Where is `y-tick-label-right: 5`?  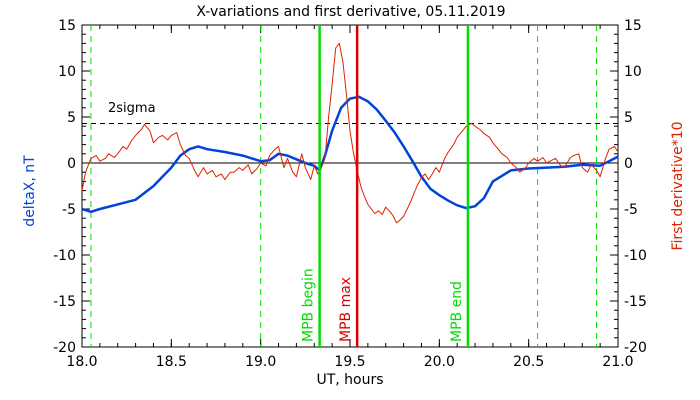 y-tick-label-right: 5 is located at coordinates (628, 118).